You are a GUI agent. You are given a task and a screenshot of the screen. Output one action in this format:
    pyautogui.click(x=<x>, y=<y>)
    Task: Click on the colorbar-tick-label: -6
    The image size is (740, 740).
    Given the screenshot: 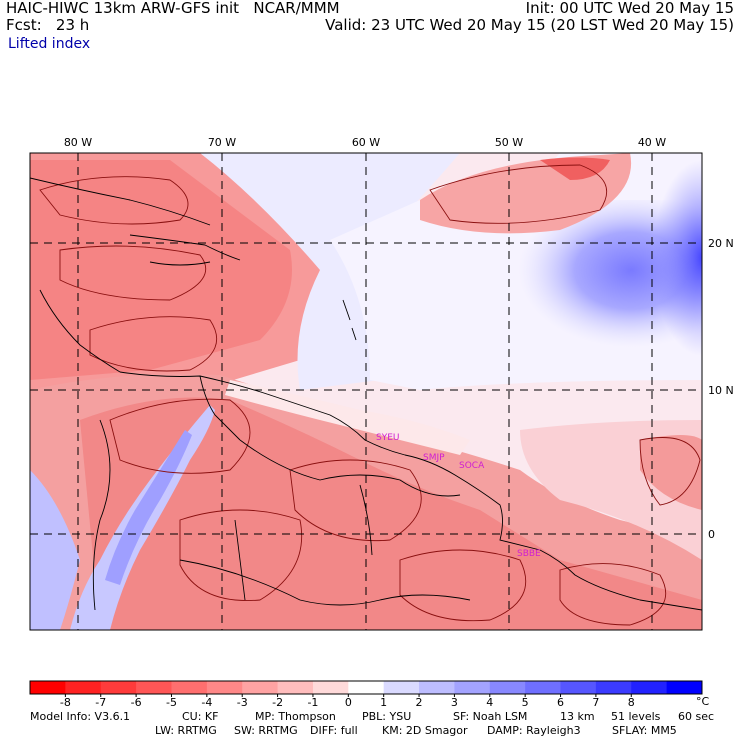 What is the action you would take?
    pyautogui.click(x=136, y=702)
    